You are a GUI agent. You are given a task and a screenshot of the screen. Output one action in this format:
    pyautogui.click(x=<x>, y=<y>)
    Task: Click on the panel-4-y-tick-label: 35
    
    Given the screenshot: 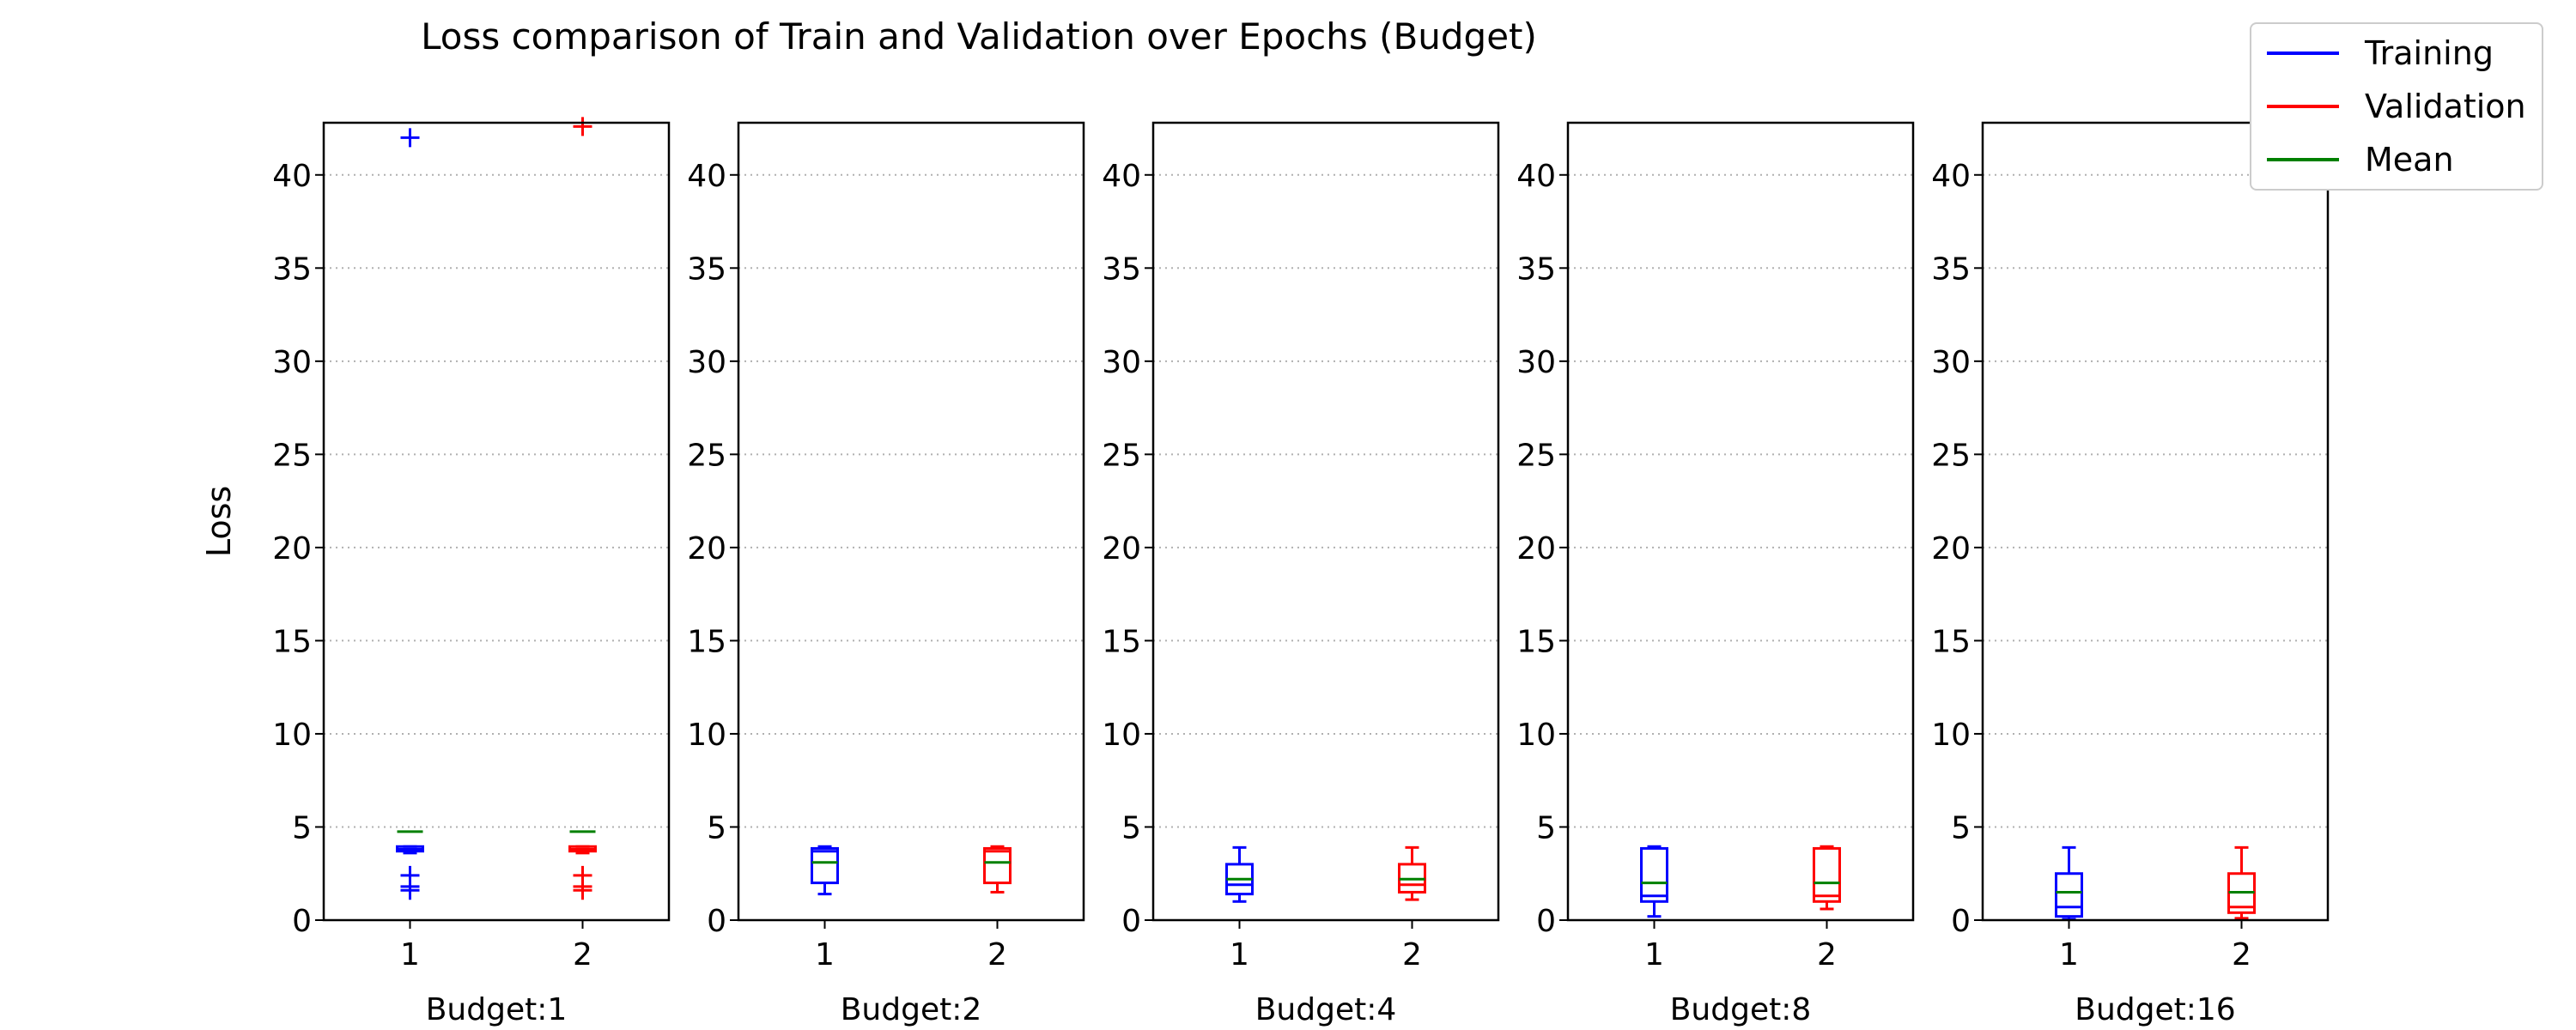 What is the action you would take?
    pyautogui.click(x=1536, y=269)
    